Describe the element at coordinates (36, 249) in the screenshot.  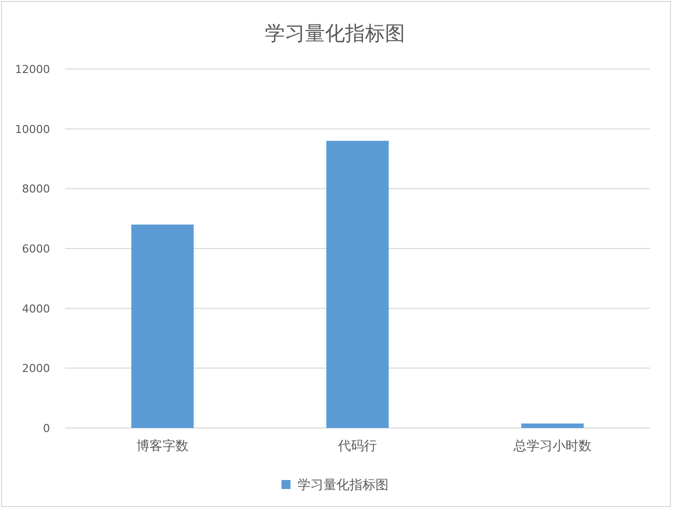
I see `y-tick-label: 6000` at that location.